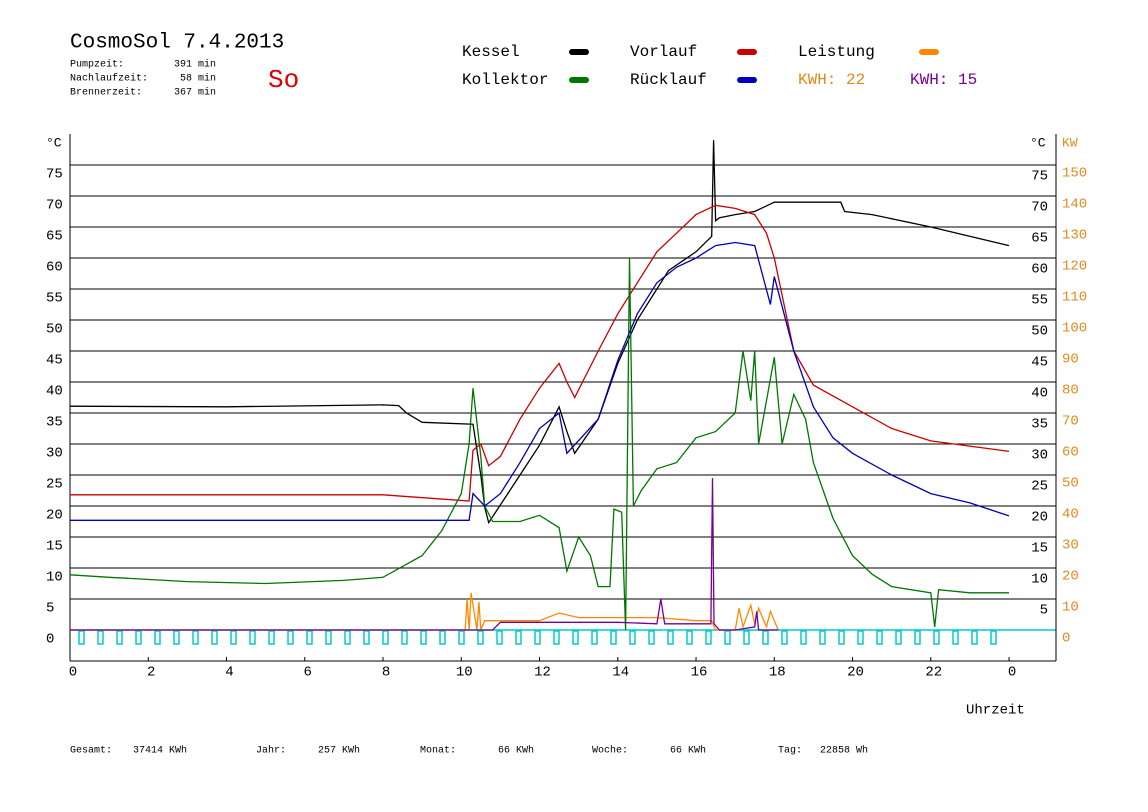 This screenshot has width=1148, height=812. I want to click on legend-label: Vorlauf, so click(663, 52).